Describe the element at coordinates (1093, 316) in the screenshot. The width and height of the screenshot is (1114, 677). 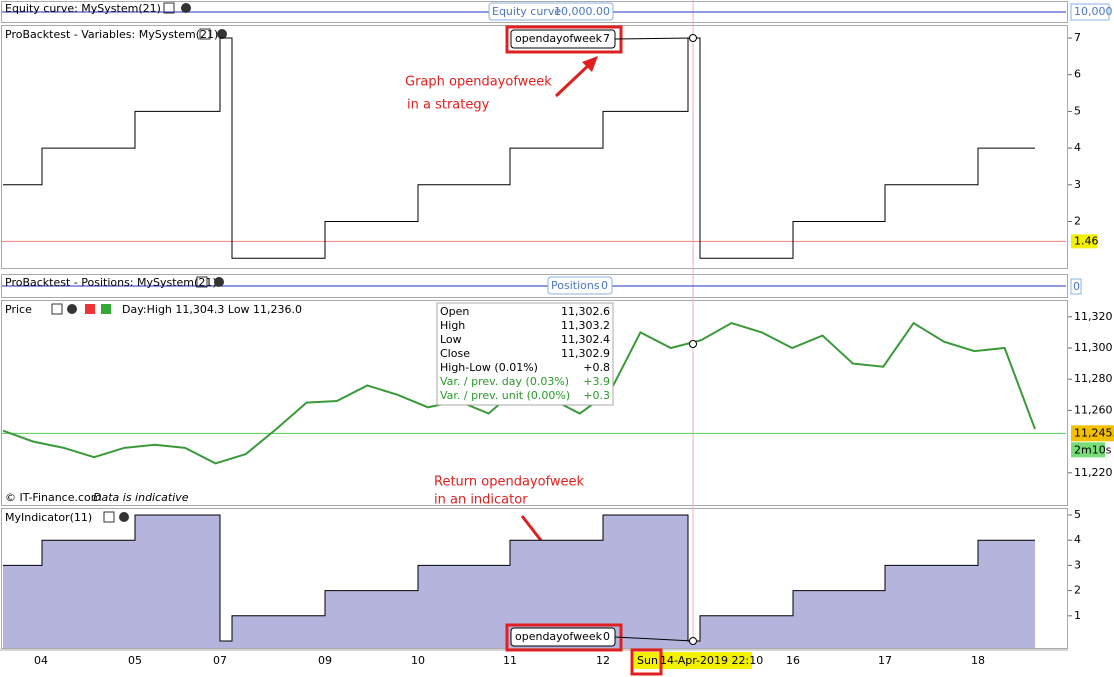
I see `y-tick-label: 11,320` at that location.